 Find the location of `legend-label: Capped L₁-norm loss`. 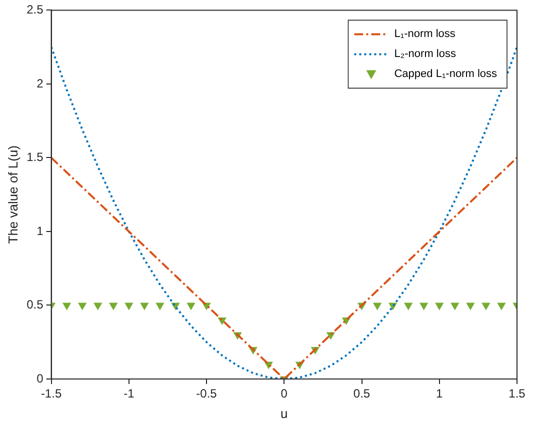

legend-label: Capped L₁-norm loss is located at coordinates (446, 74).